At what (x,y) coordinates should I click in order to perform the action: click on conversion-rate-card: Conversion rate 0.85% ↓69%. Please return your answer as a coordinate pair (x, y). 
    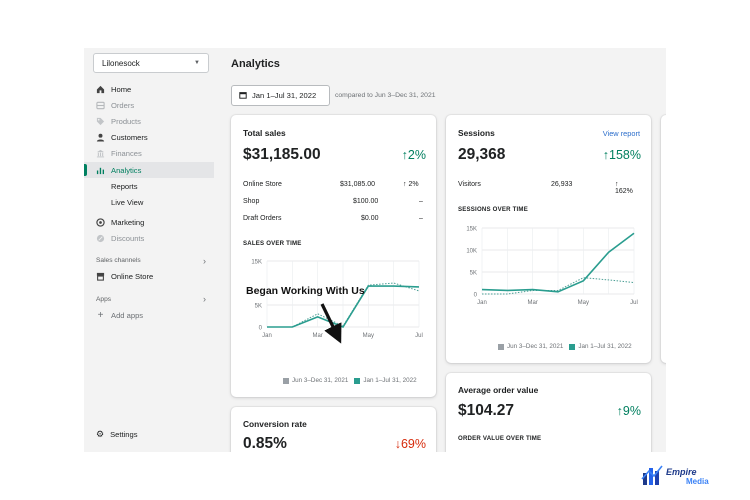
    Looking at the image, I should click on (333, 429).